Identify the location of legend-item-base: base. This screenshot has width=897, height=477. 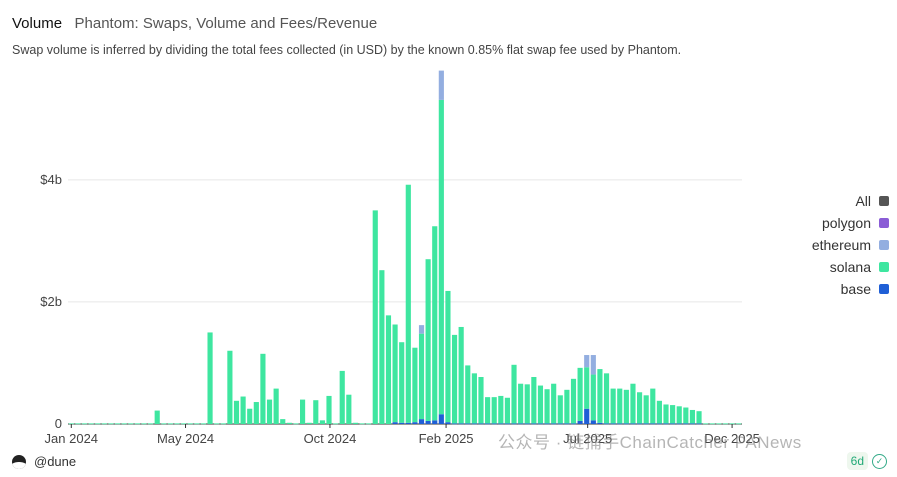
(850, 289).